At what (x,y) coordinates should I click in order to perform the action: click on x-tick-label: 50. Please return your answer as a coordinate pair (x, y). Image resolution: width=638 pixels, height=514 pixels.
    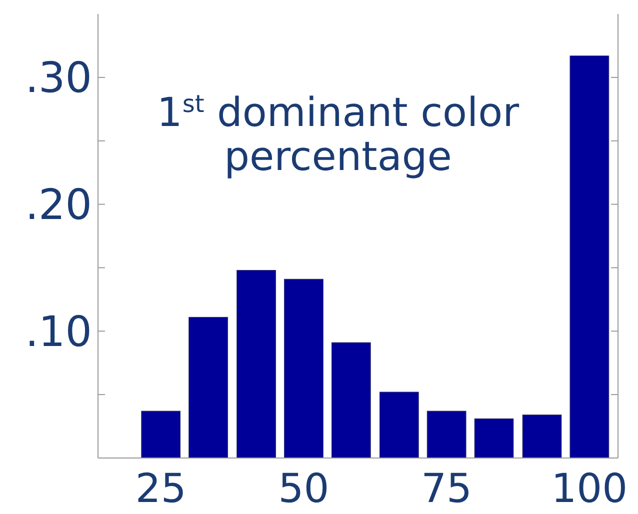
    Looking at the image, I should click on (304, 489).